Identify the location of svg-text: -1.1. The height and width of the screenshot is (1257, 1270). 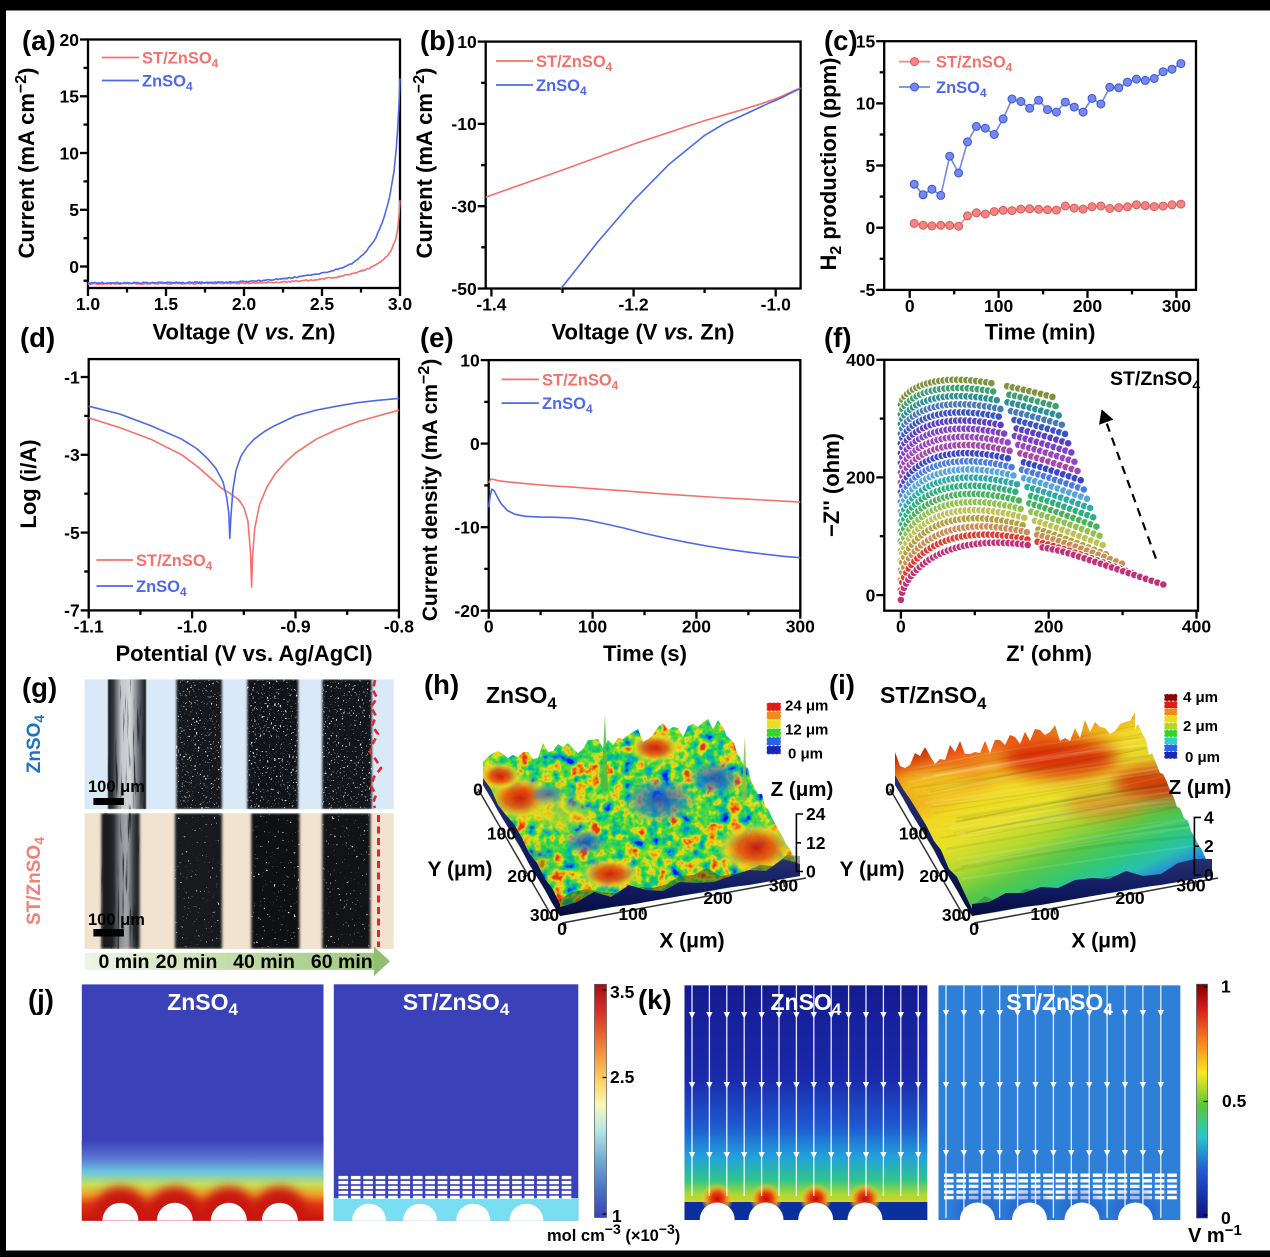
(89, 626).